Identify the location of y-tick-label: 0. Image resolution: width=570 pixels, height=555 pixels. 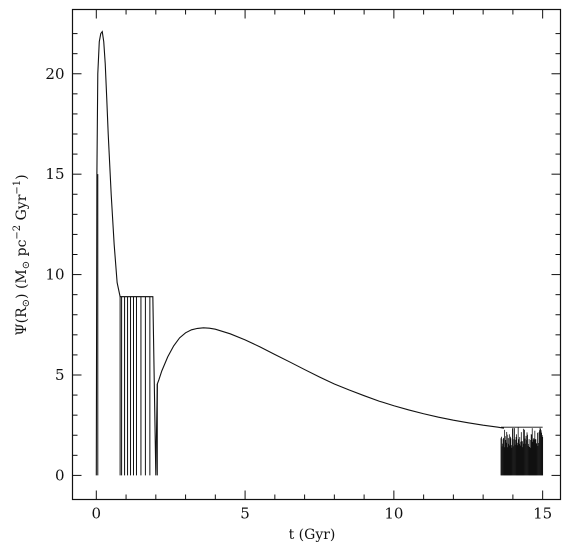
(60, 475).